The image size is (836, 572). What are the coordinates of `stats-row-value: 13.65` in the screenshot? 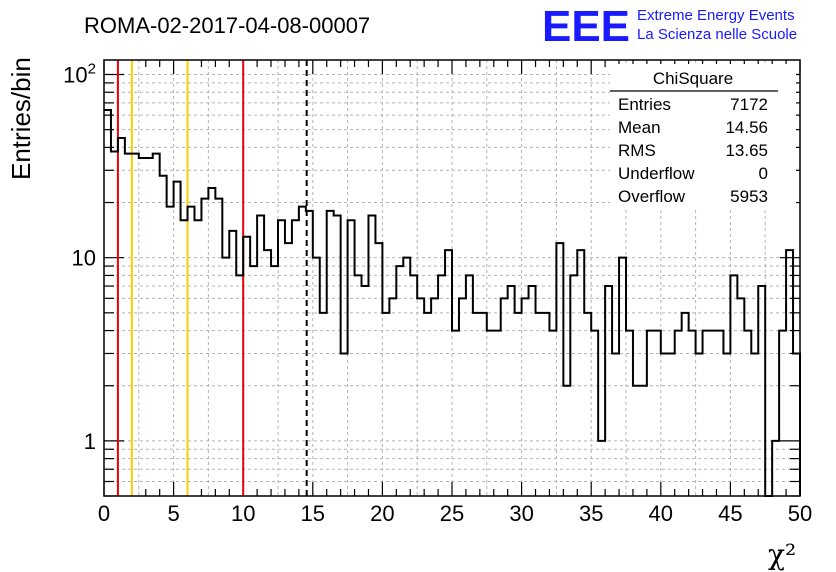 It's located at (746, 150).